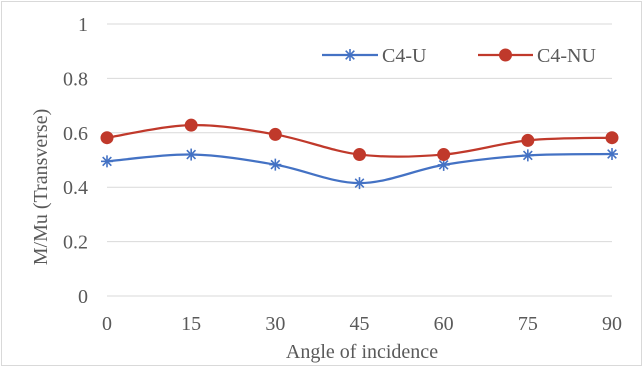  Describe the element at coordinates (75, 243) in the screenshot. I see `y-tick-label: 0.2` at that location.